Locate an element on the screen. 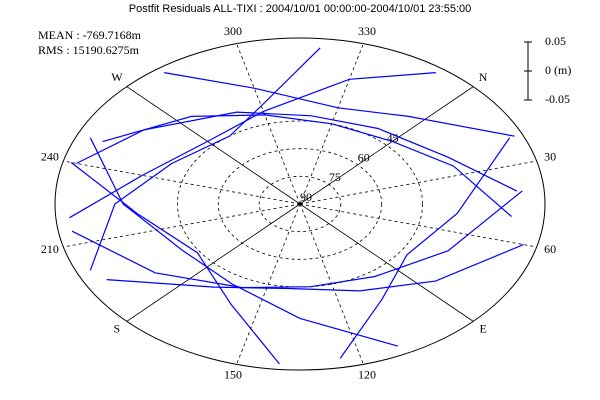 The width and height of the screenshot is (600, 400). elevation-label: 60 is located at coordinates (364, 158).